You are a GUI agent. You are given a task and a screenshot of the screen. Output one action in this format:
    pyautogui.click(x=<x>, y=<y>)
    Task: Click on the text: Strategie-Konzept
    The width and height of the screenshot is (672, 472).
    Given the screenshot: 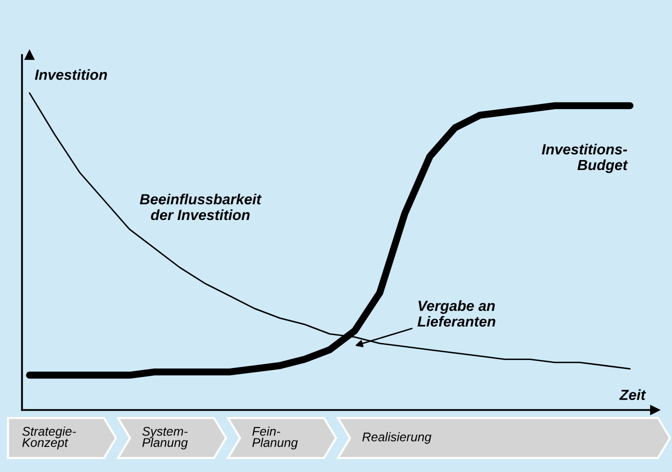 What is the action you would take?
    pyautogui.click(x=49, y=438)
    